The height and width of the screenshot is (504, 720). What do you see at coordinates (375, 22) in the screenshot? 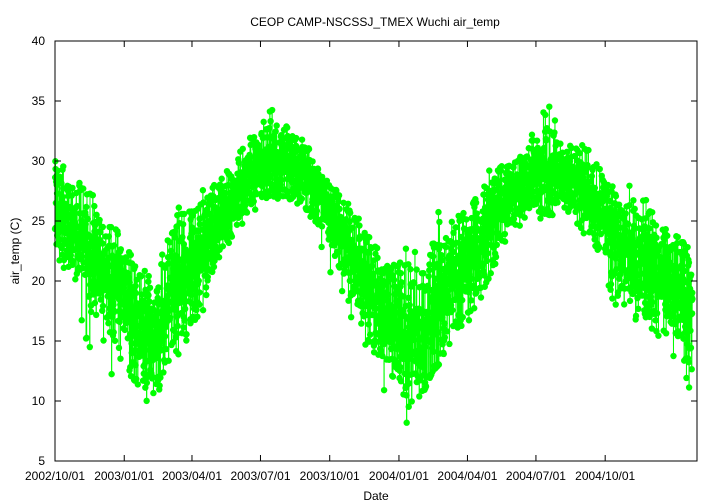
I see `chart-title: CEOP CAMP-NSCSSJ_TMEX Wuchi air_temp` at bounding box center [375, 22].